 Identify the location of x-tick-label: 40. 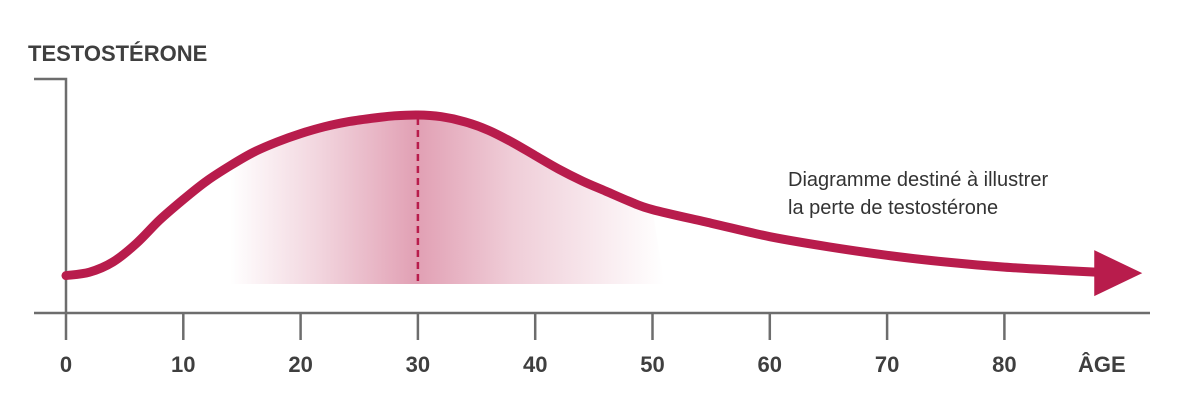
(535, 364).